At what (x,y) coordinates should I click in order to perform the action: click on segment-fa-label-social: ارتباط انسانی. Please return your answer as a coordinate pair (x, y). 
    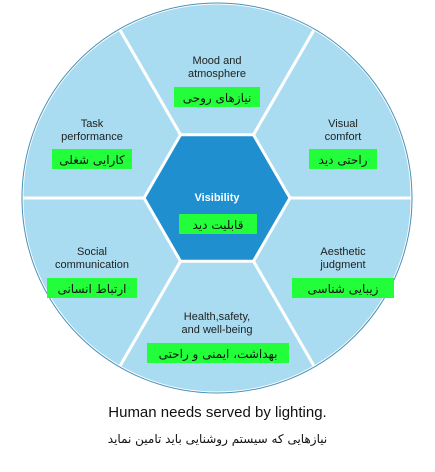
    Looking at the image, I should click on (91, 289).